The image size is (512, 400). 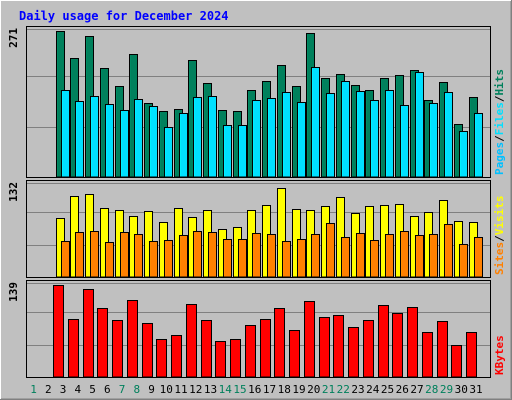 What do you see at coordinates (281, 233) in the screenshot?
I see `bar-visits` at bounding box center [281, 233].